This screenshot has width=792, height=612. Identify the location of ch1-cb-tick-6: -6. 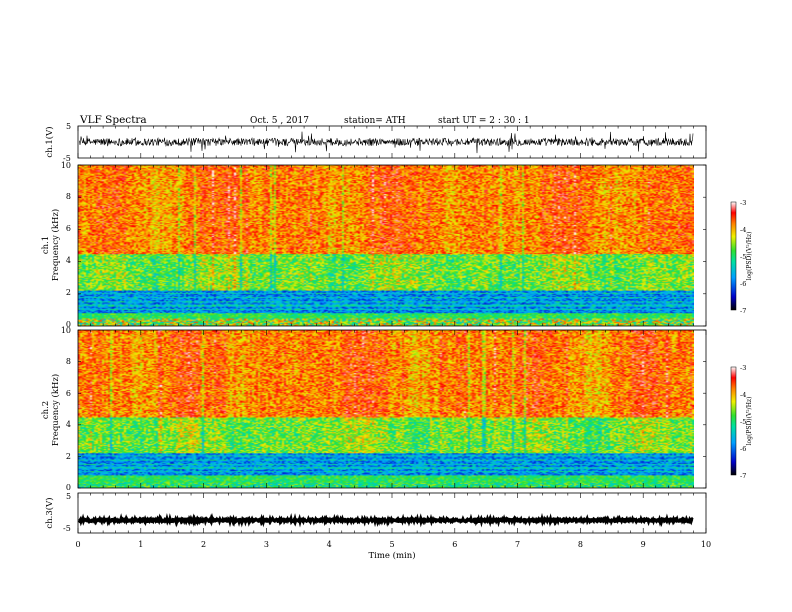
(743, 284).